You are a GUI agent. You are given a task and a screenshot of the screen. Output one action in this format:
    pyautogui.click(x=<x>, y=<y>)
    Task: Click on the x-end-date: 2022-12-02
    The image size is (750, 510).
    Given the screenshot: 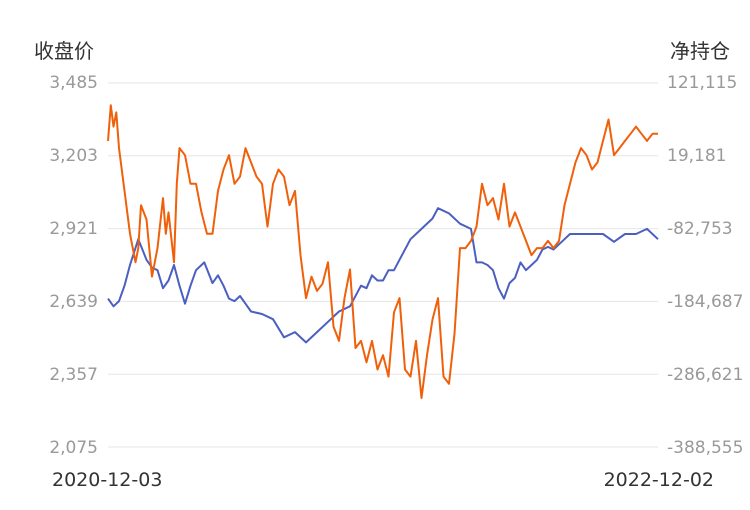 What is the action you would take?
    pyautogui.click(x=658, y=480)
    